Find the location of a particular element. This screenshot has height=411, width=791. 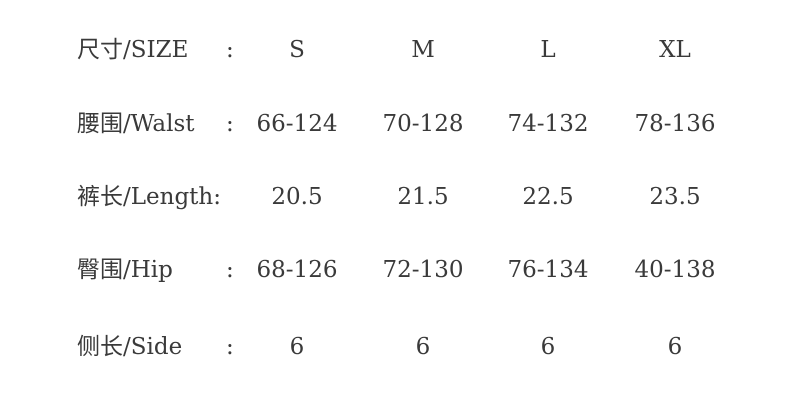

row-label: 侧长/Side is located at coordinates (130, 347).